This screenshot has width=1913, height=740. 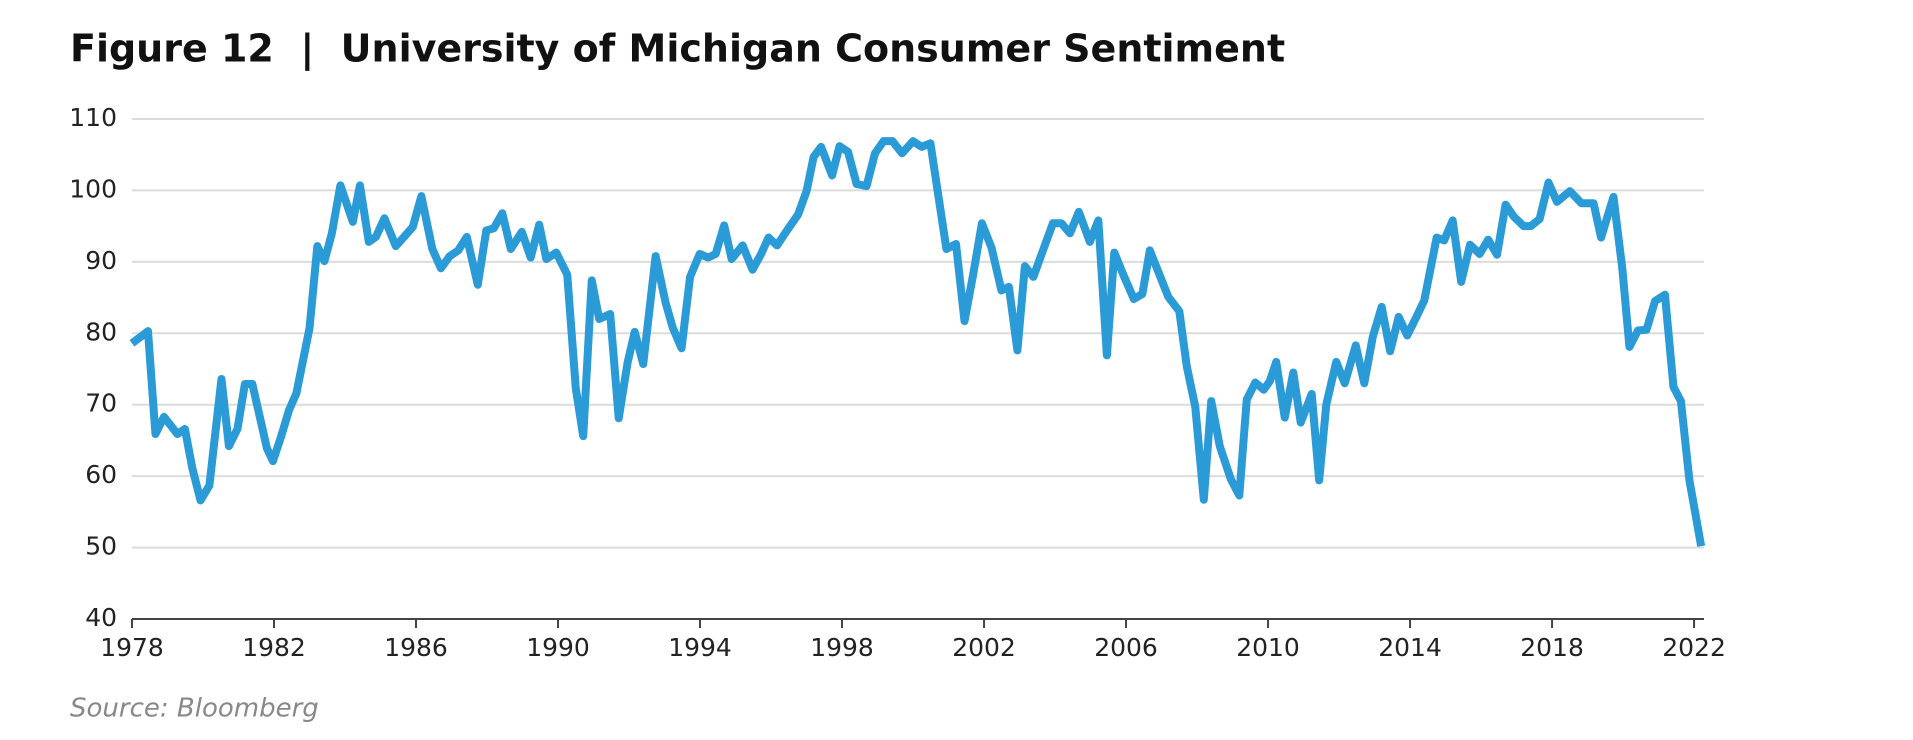 What do you see at coordinates (1694, 647) in the screenshot?
I see `x-tick-label: 2022` at bounding box center [1694, 647].